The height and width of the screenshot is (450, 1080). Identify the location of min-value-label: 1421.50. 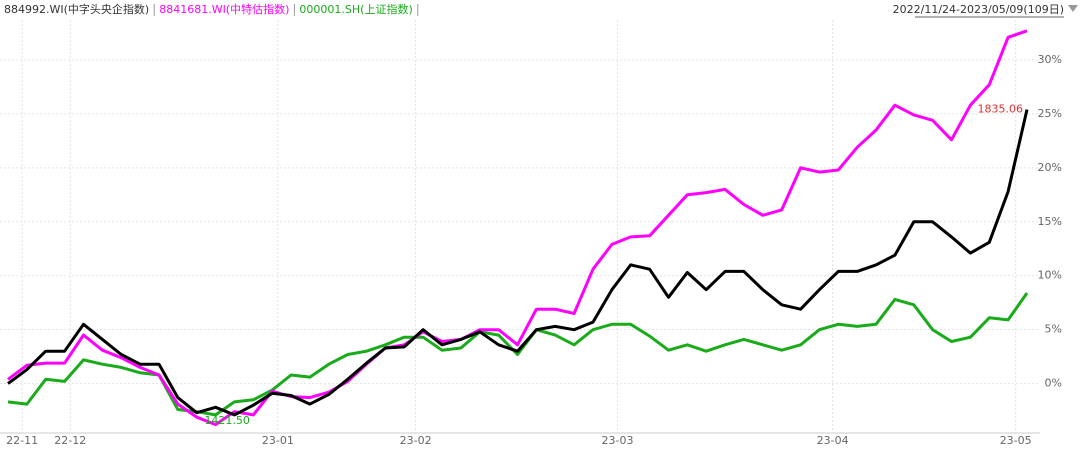
(227, 420).